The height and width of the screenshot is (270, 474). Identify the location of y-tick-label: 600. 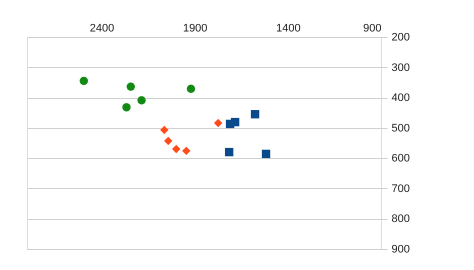
(401, 158).